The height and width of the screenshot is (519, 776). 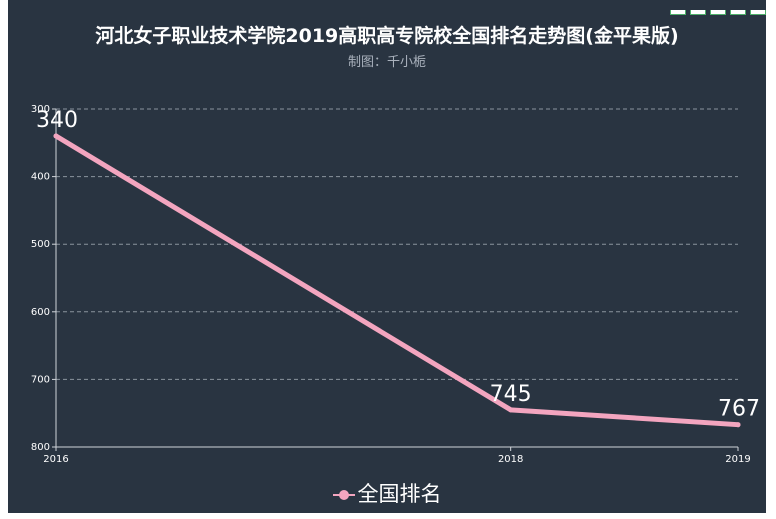 What do you see at coordinates (343, 495) in the screenshot?
I see `legend-marker-icon` at bounding box center [343, 495].